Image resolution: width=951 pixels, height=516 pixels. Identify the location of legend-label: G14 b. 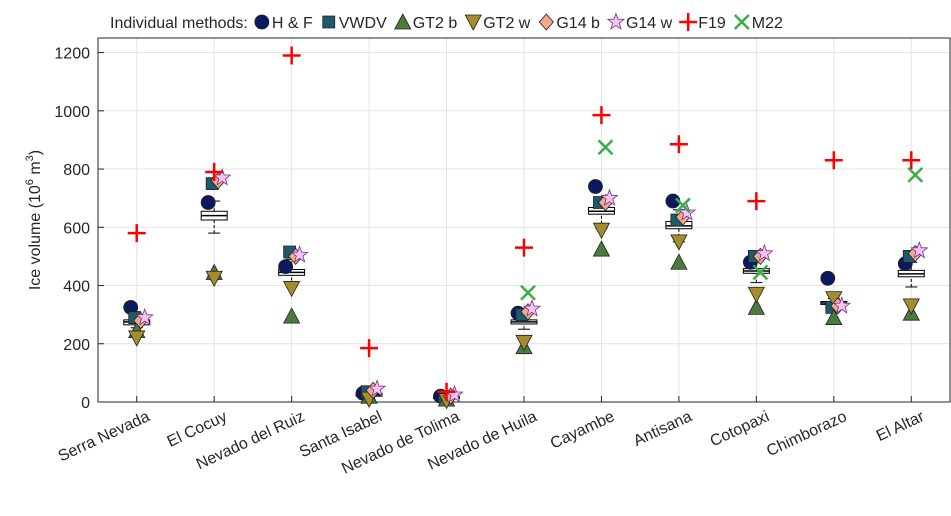
(578, 23).